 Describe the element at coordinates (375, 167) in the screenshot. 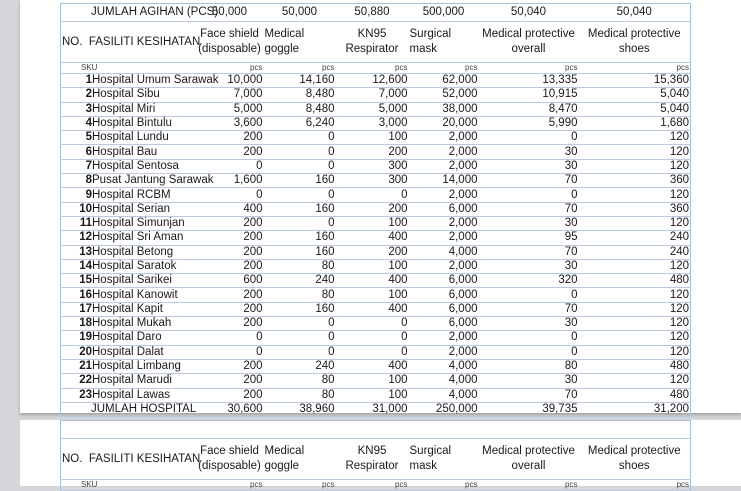

I see `table-row: 7Hospital Sentosa 0 0 300 2,000 30 120` at that location.